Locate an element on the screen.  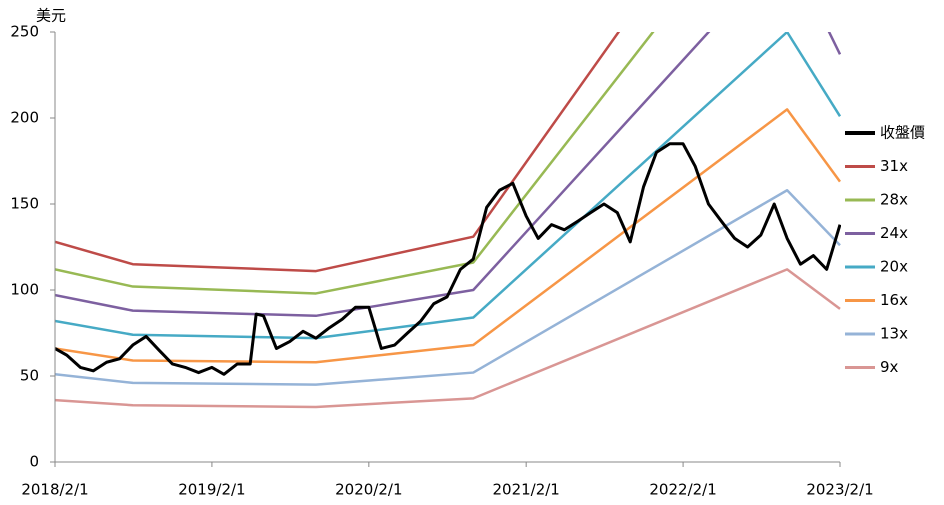
legend-label: 20x is located at coordinates (894, 267).